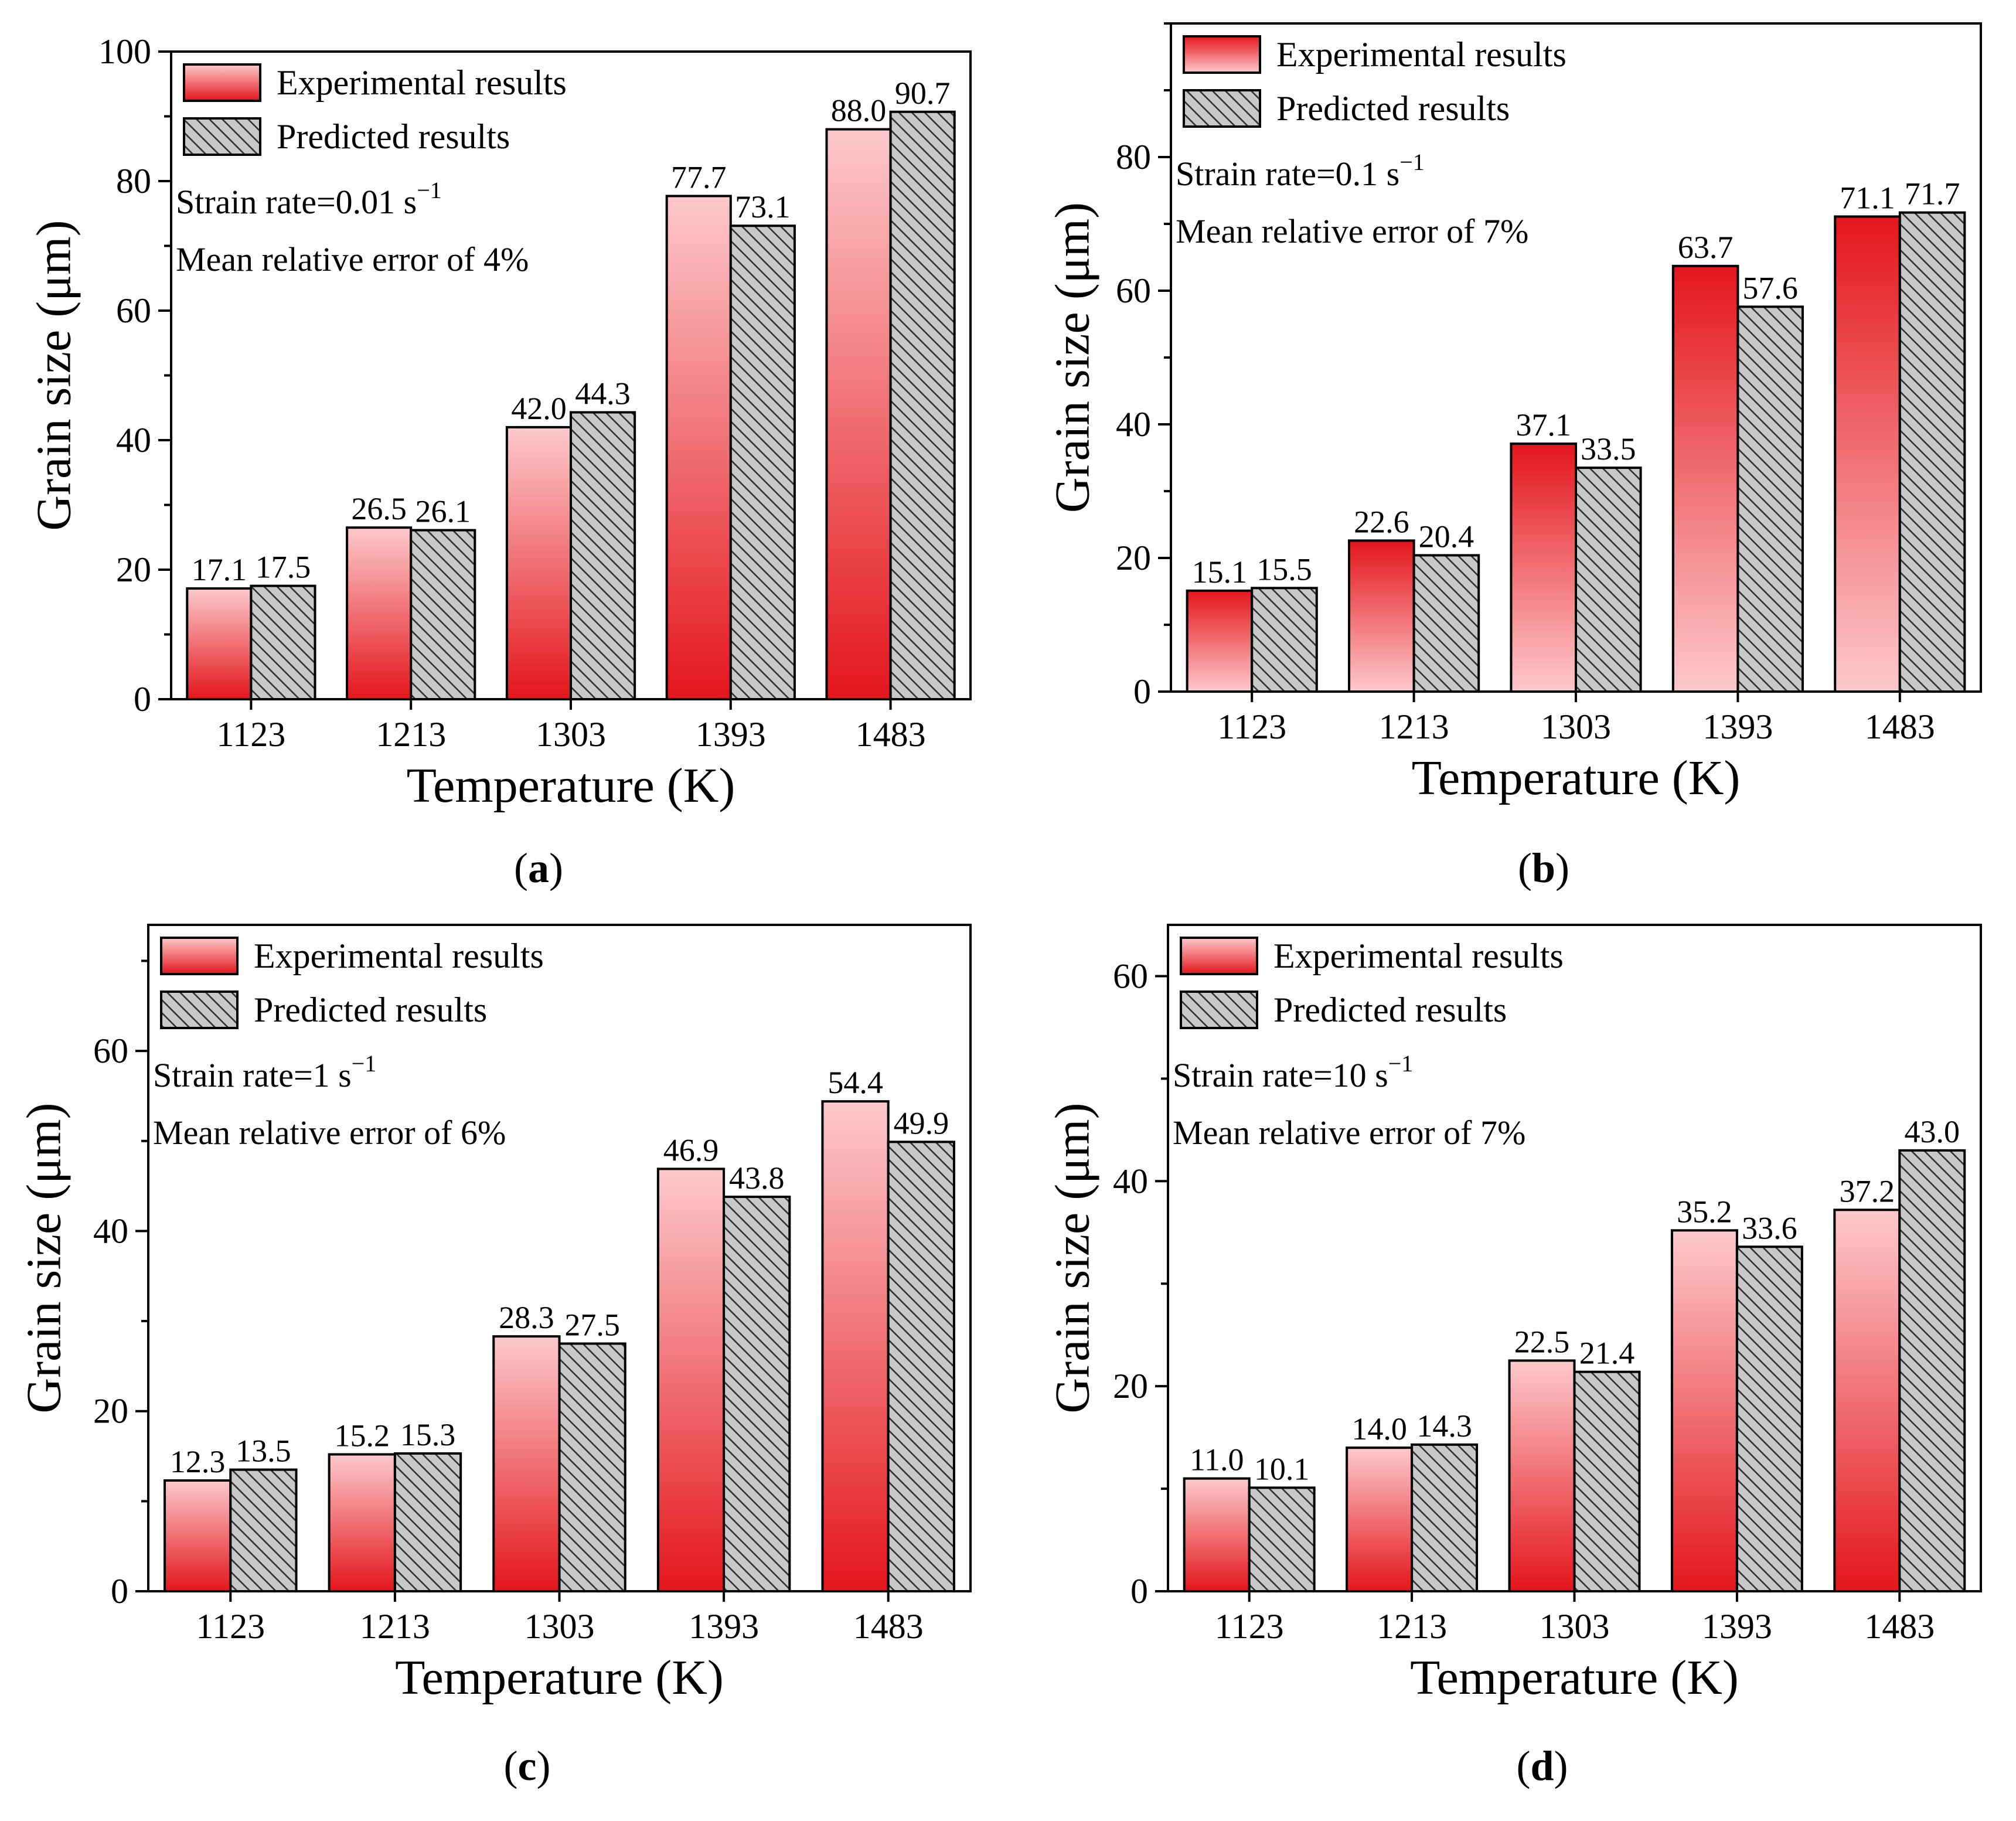 The width and height of the screenshot is (2016, 1821). What do you see at coordinates (1706, 247) in the screenshot?
I see `bar-label-experimental-1393: 63.7` at bounding box center [1706, 247].